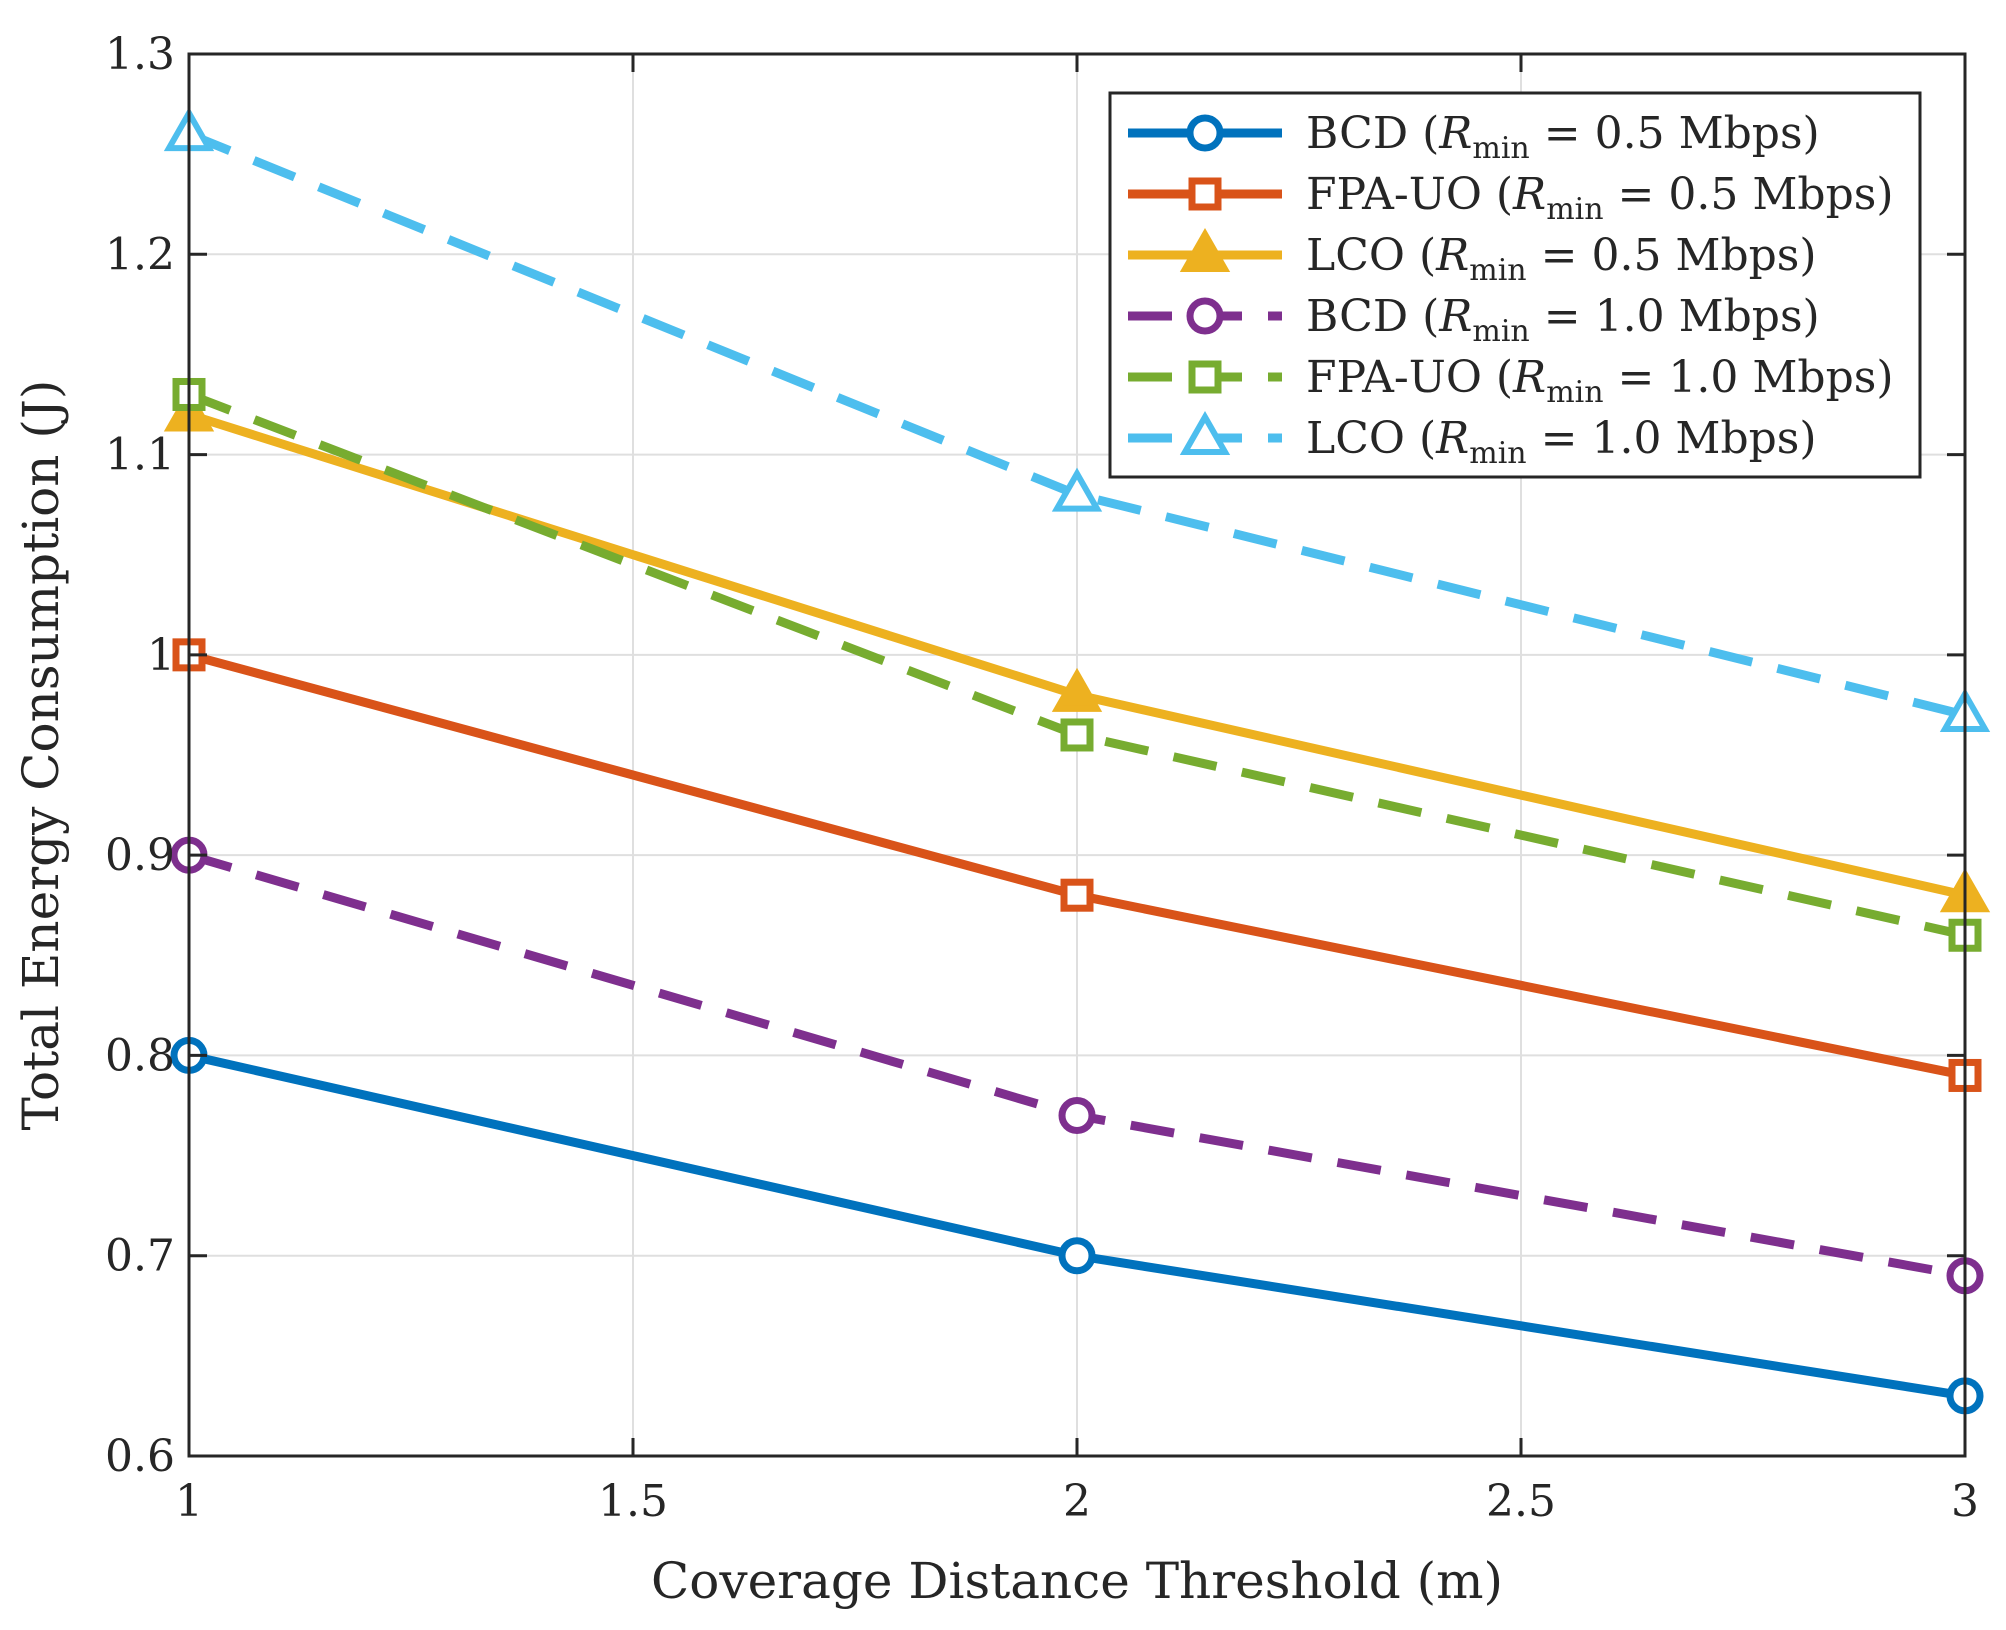  What do you see at coordinates (1521, 1501) in the screenshot?
I see `x-tick-label: 2.5` at bounding box center [1521, 1501].